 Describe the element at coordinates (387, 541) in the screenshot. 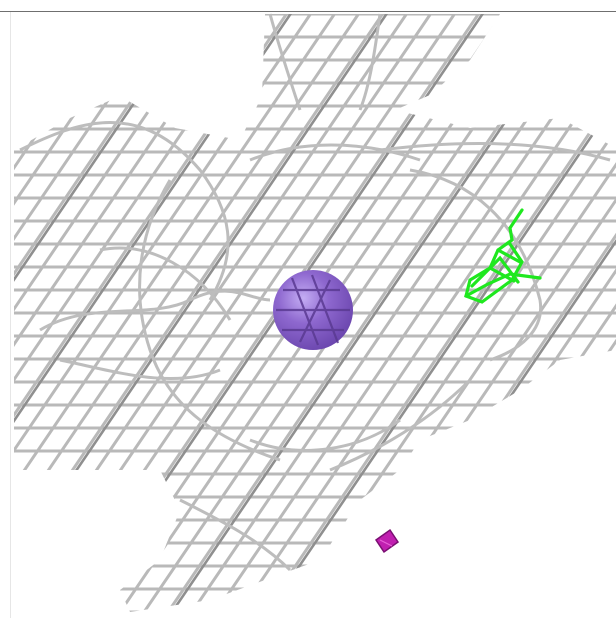

I see `small-fragment` at that location.